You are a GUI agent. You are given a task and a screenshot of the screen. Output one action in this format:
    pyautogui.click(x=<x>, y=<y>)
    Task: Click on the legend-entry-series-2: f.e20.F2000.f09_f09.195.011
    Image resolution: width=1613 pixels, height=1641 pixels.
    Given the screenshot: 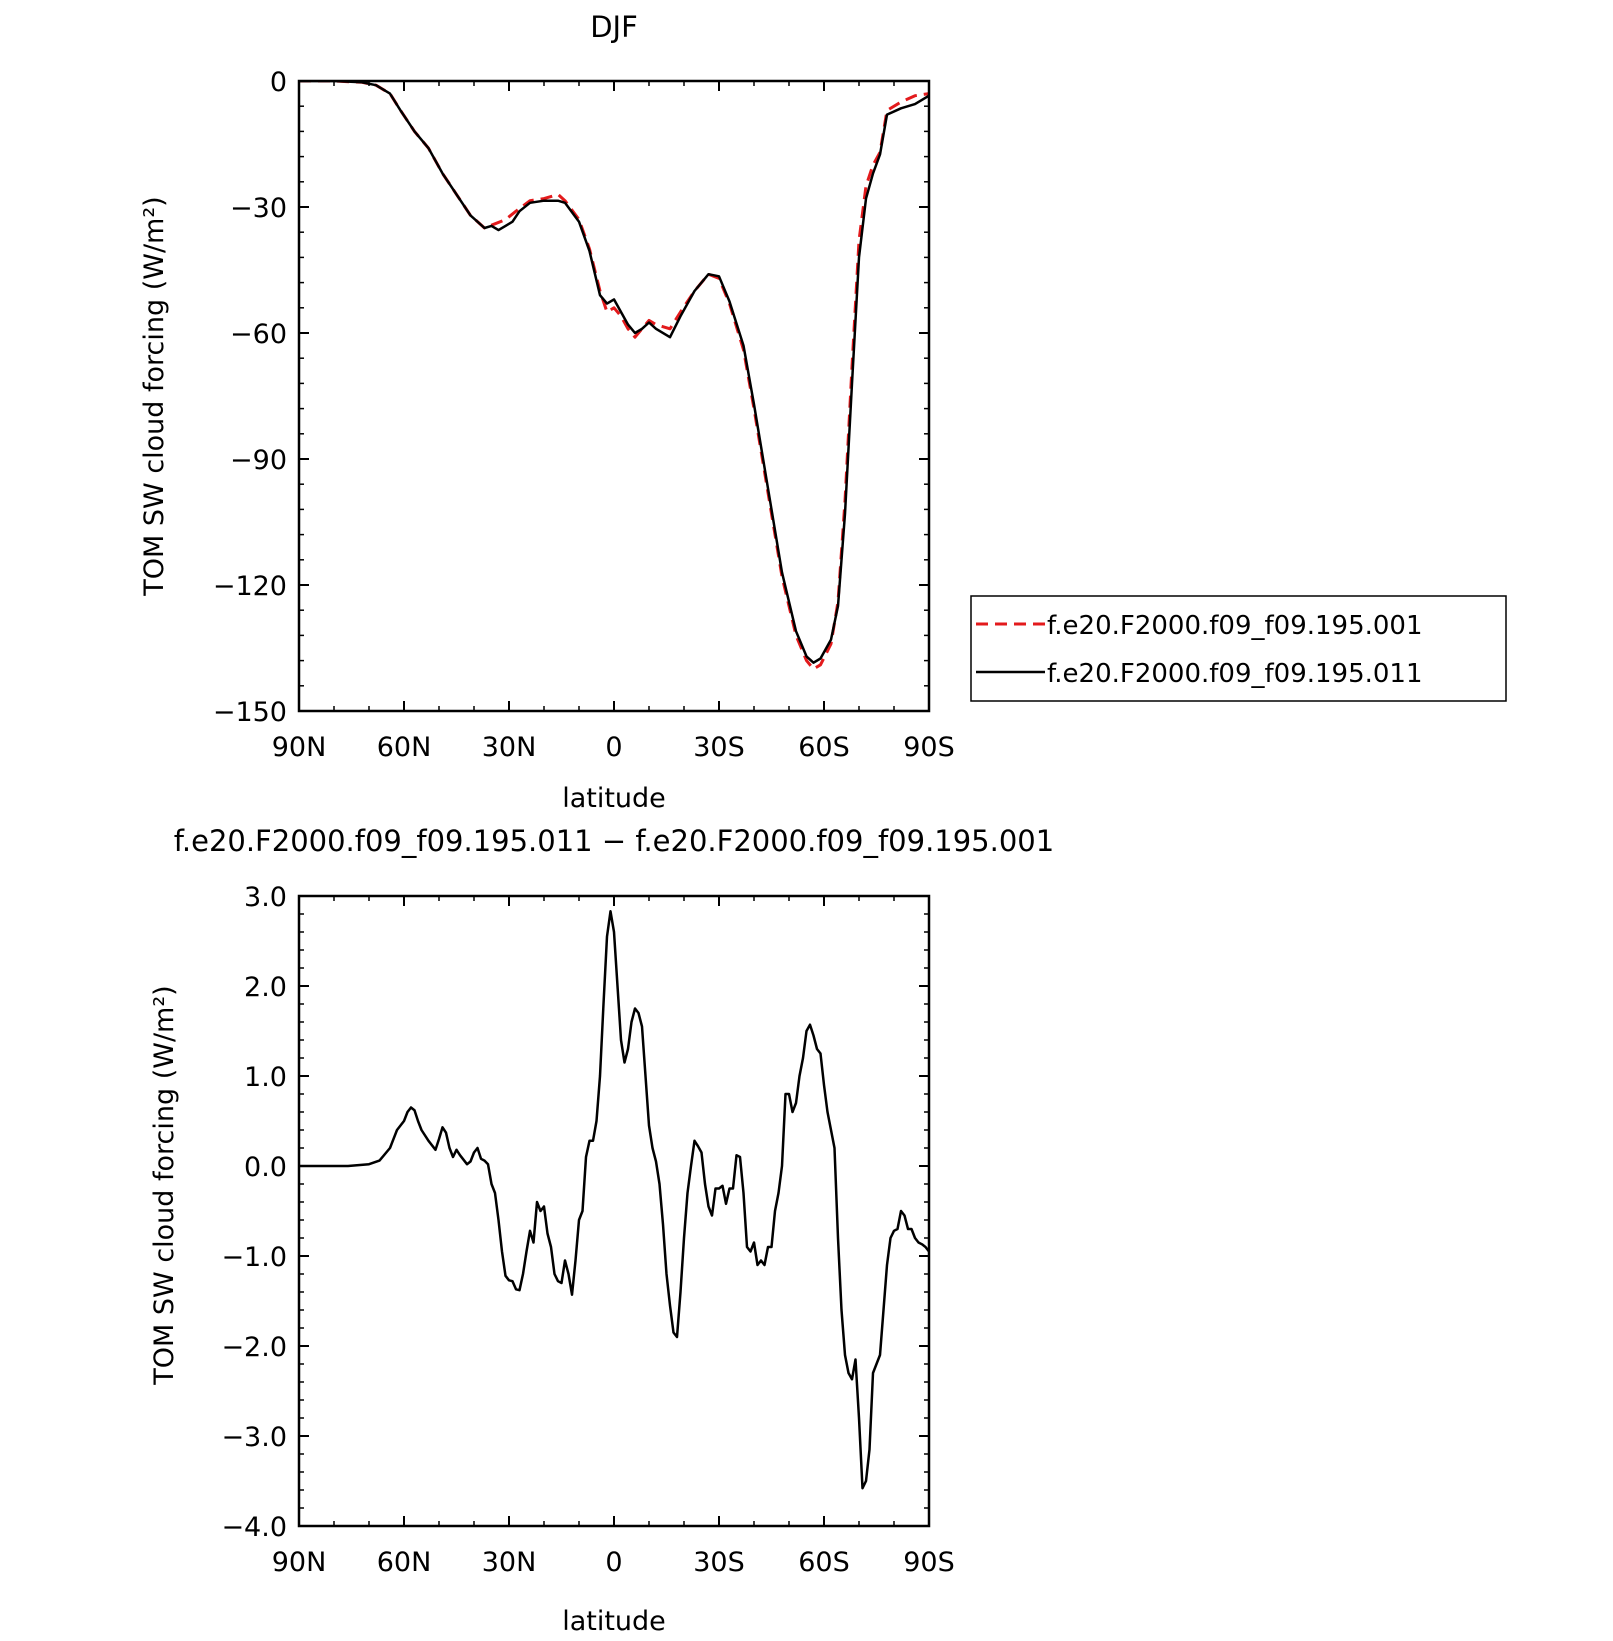 What is the action you would take?
    pyautogui.click(x=1235, y=674)
    